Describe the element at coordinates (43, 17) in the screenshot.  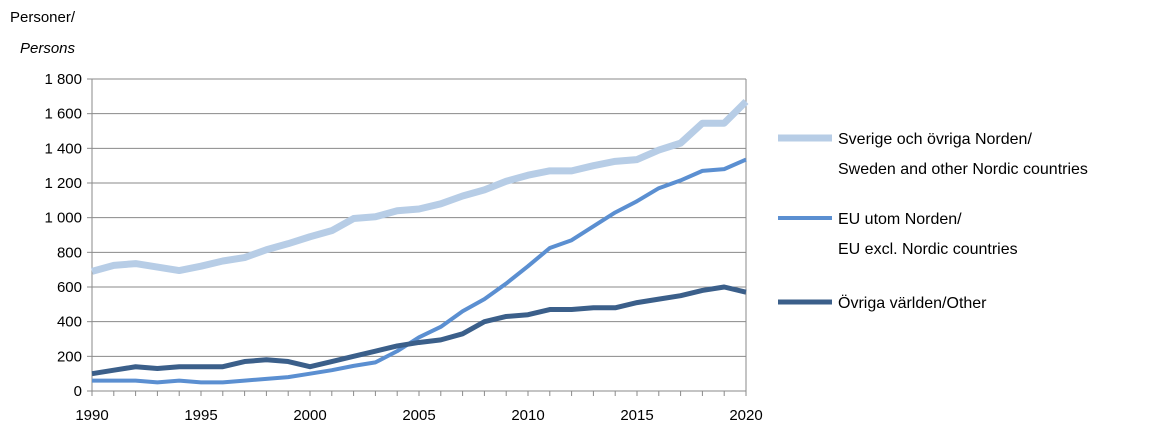
I see `y-axis-label: Personer/` at that location.